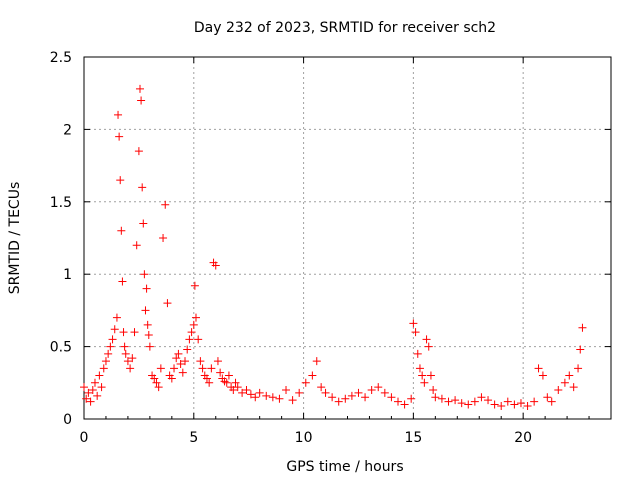 The image size is (640, 480). Describe the element at coordinates (413, 438) in the screenshot. I see `x-tick-label: 15` at that location.